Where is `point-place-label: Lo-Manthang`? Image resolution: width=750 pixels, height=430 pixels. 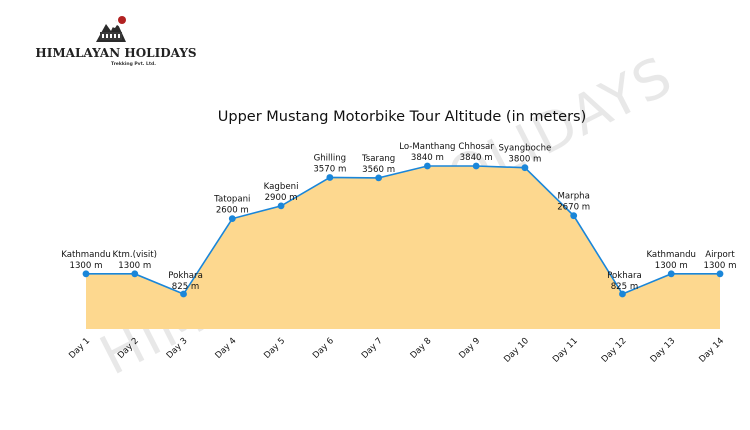
point-place-label: Lo-Manthang is located at coordinates (427, 147).